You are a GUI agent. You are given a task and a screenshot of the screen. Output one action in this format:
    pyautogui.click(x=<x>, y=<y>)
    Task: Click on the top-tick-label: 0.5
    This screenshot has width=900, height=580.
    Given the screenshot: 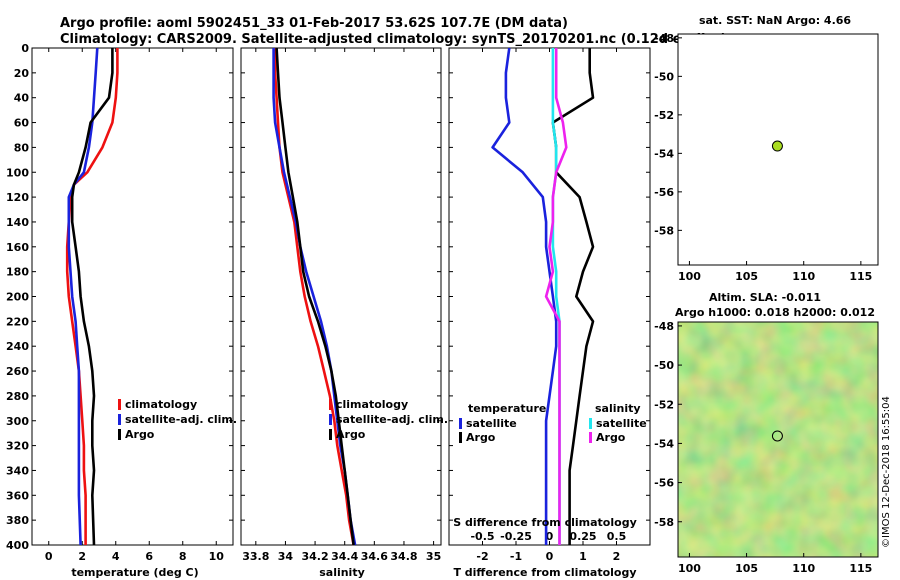 What is the action you would take?
    pyautogui.click(x=617, y=536)
    